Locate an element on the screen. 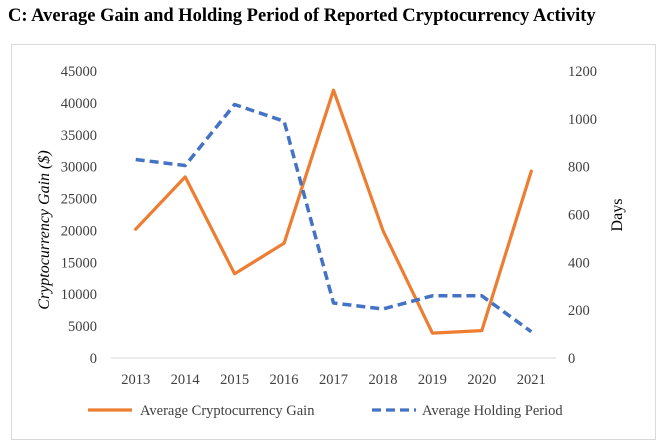  x-tick-label: 2018 is located at coordinates (382, 380).